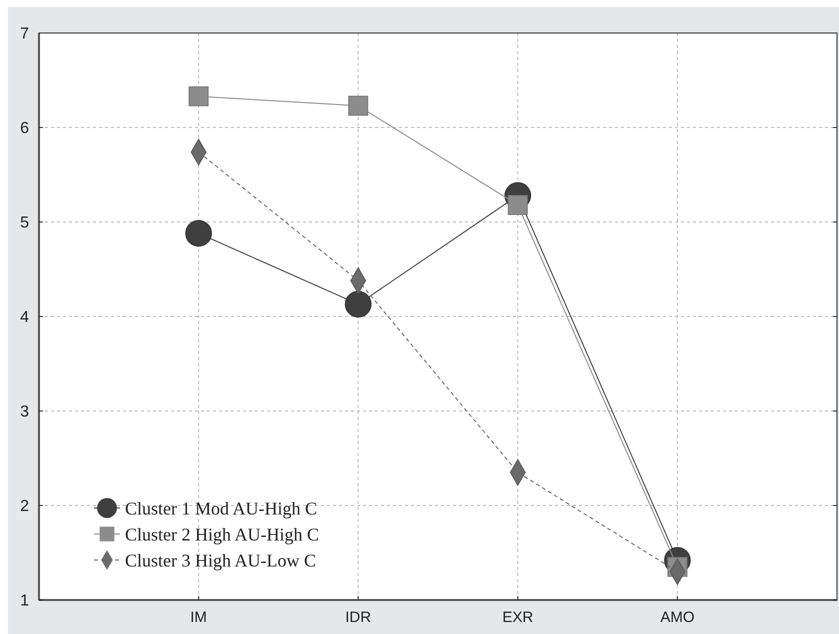  Describe the element at coordinates (25, 223) in the screenshot. I see `y-tick-label: 5` at that location.